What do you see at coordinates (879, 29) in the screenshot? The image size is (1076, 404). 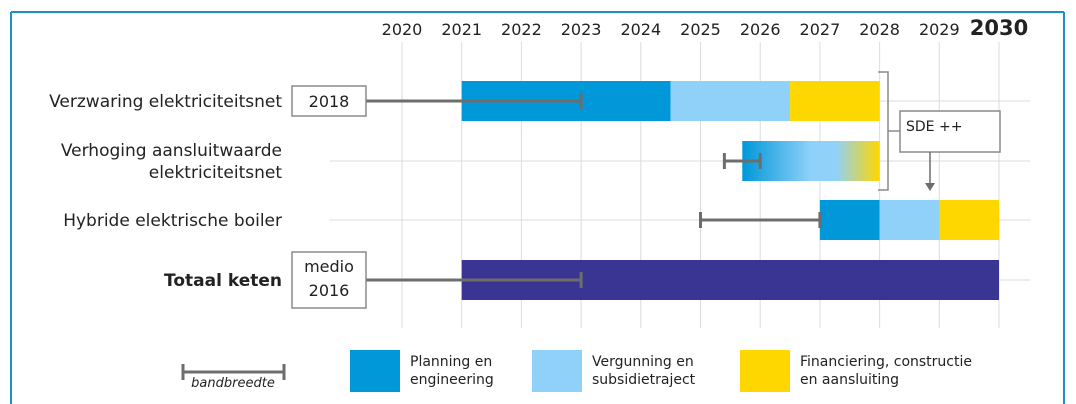 I see `x-tick-label: 2028` at bounding box center [879, 29].